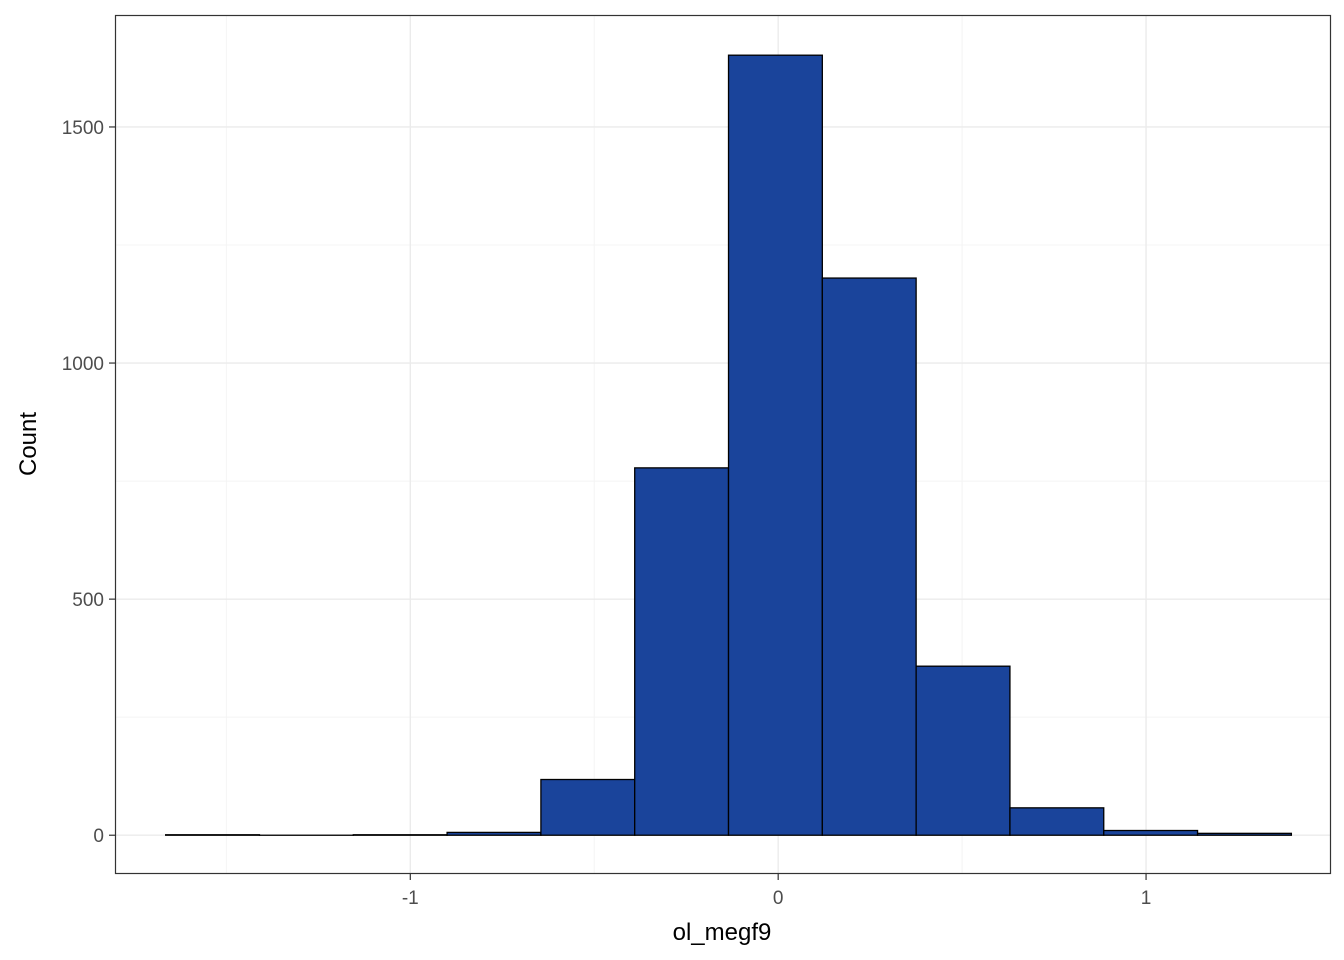 This screenshot has height=960, width=1344. I want to click on x-tick-label-2: 1, so click(1146, 898).